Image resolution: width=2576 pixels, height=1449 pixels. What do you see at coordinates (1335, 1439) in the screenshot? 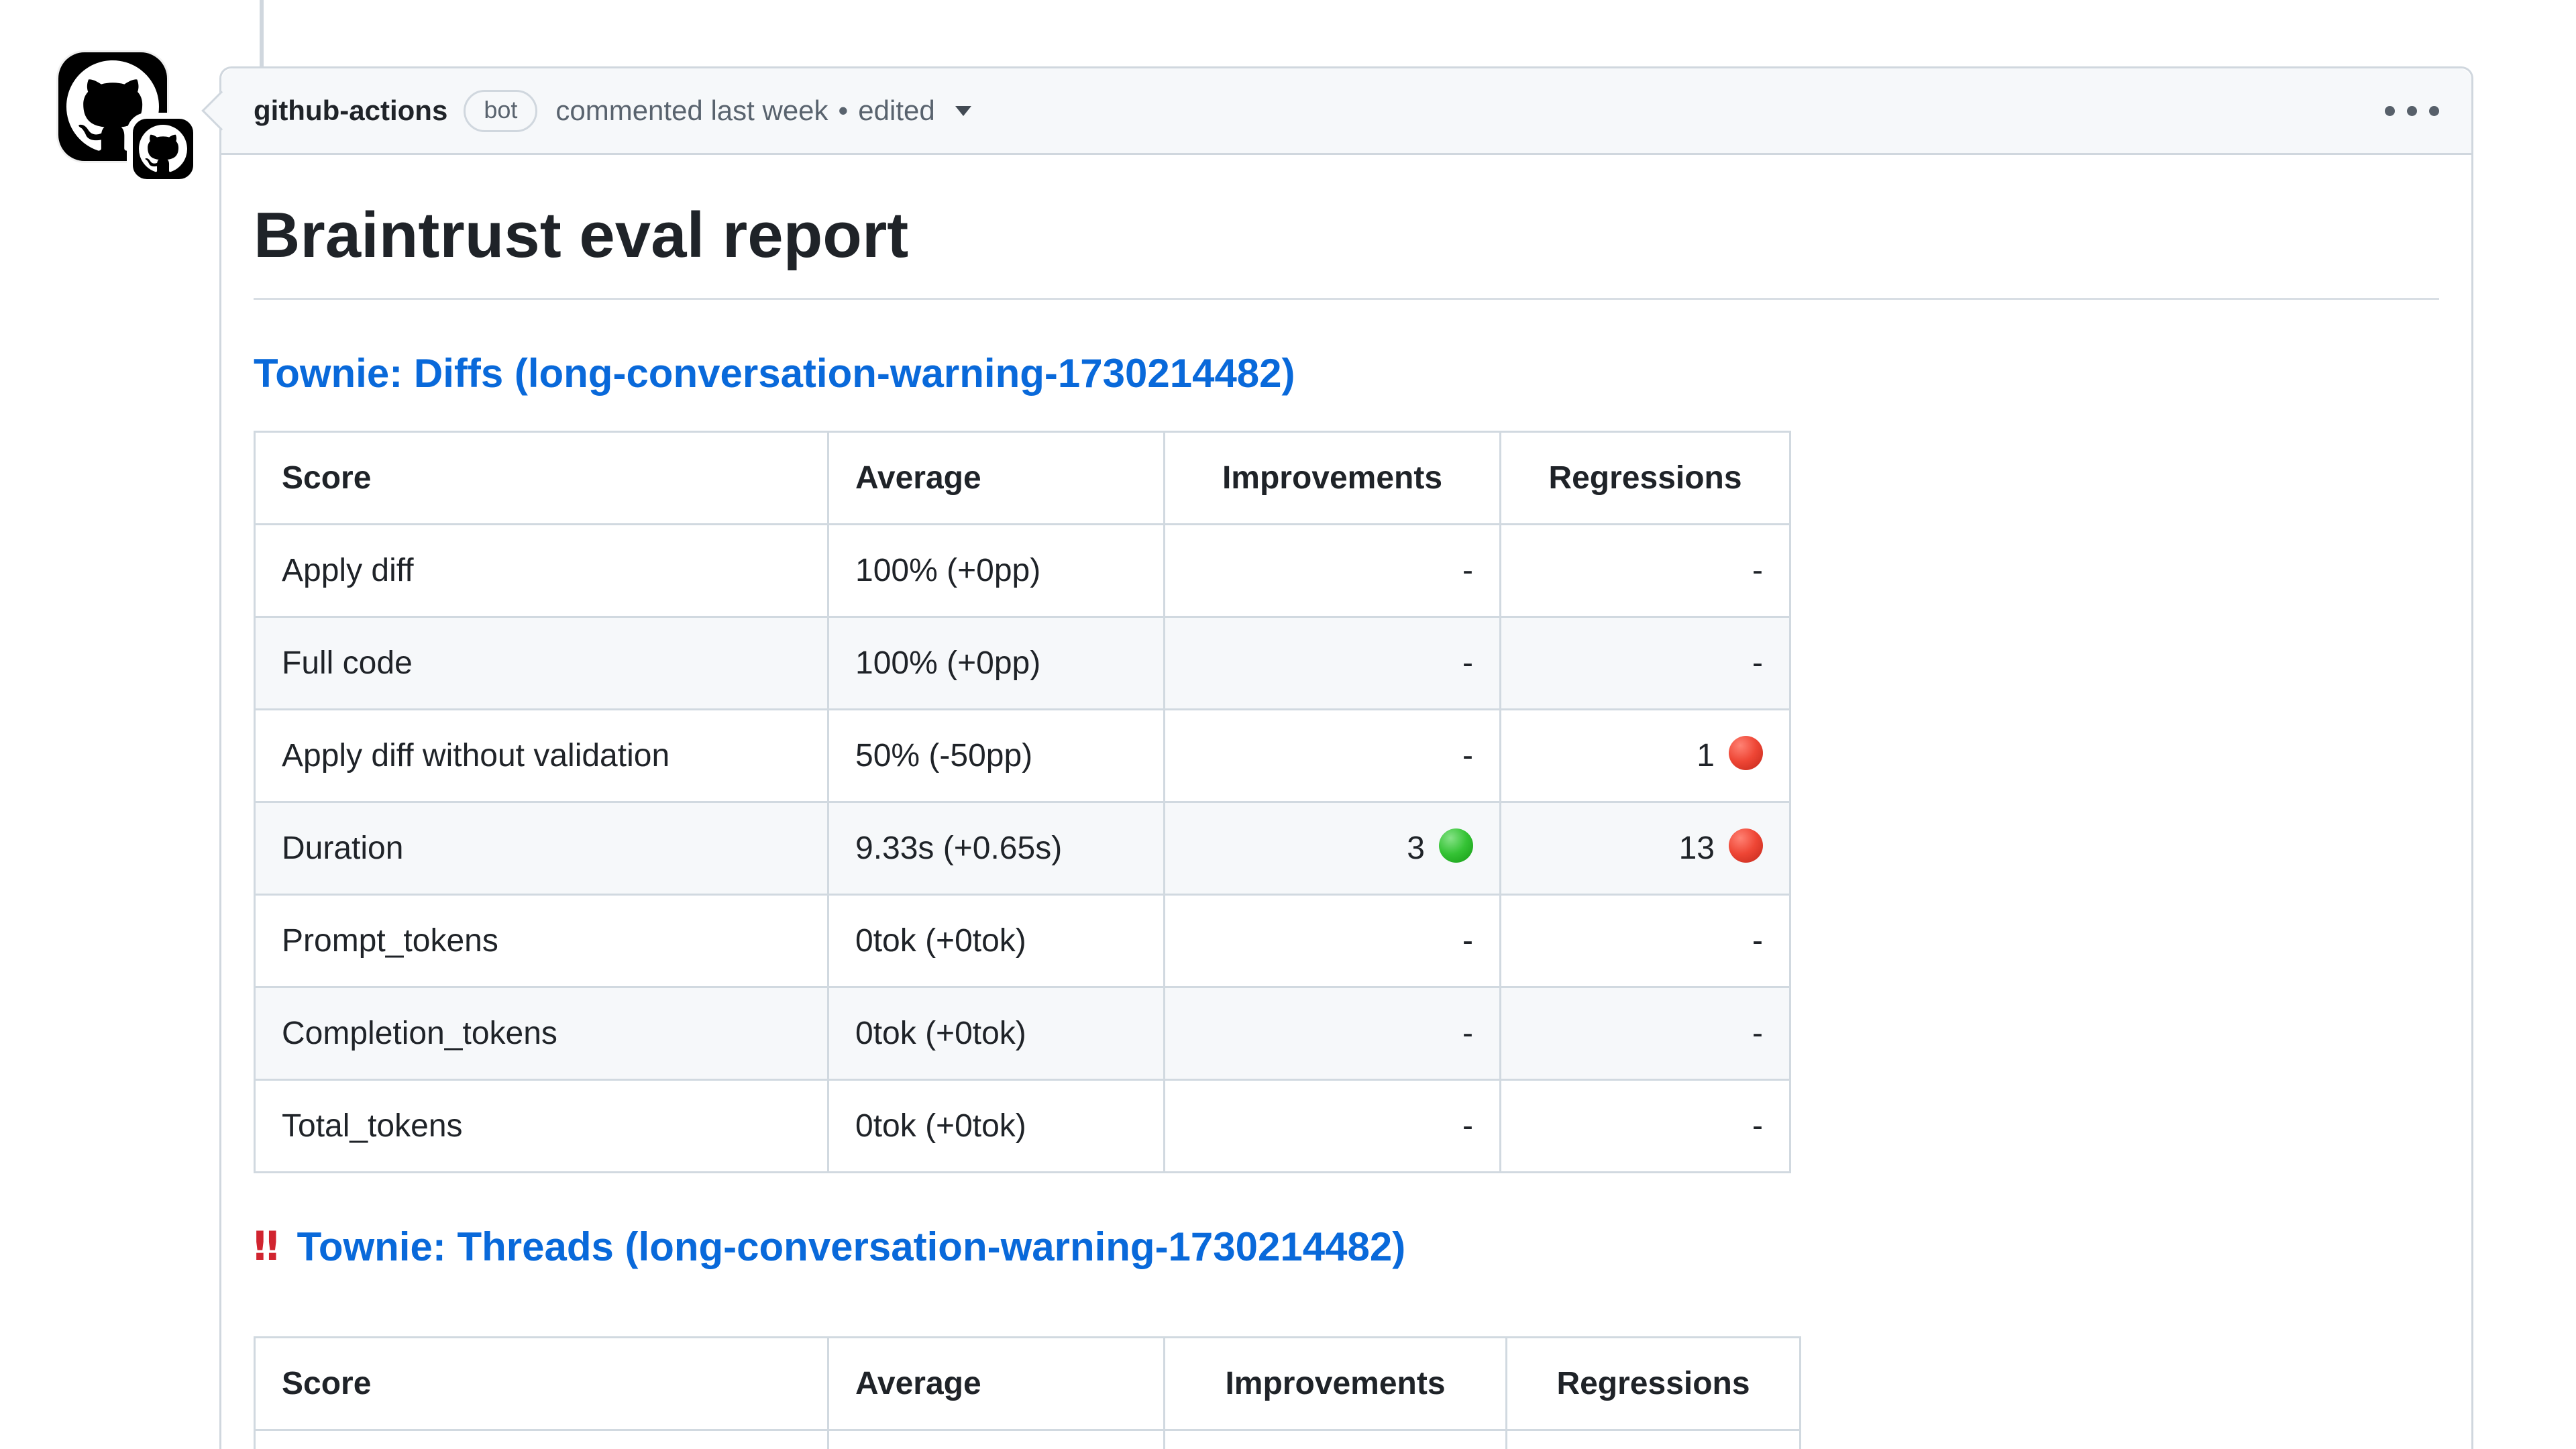
I see `improvements-cell` at bounding box center [1335, 1439].